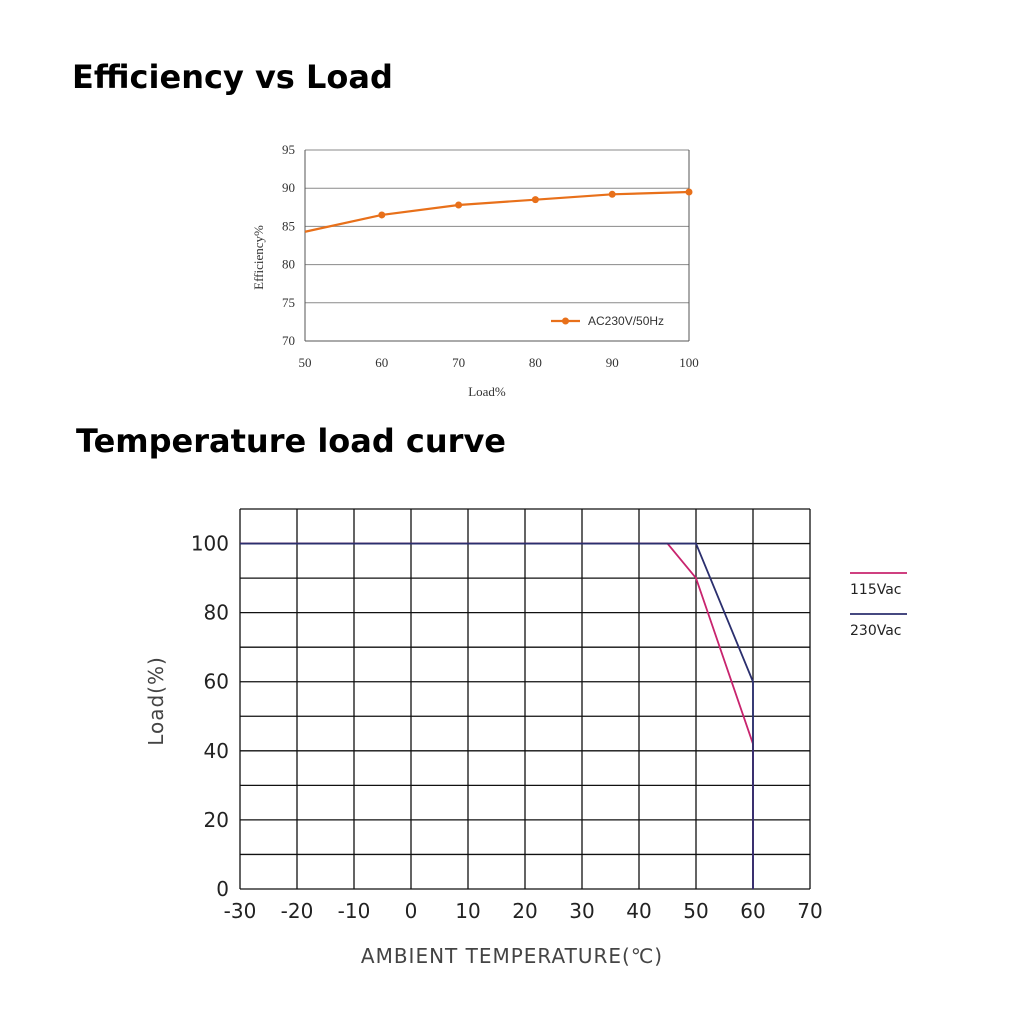 This screenshot has width=1024, height=1024. What do you see at coordinates (411, 911) in the screenshot?
I see `temperature-x-tick-label: 0` at bounding box center [411, 911].